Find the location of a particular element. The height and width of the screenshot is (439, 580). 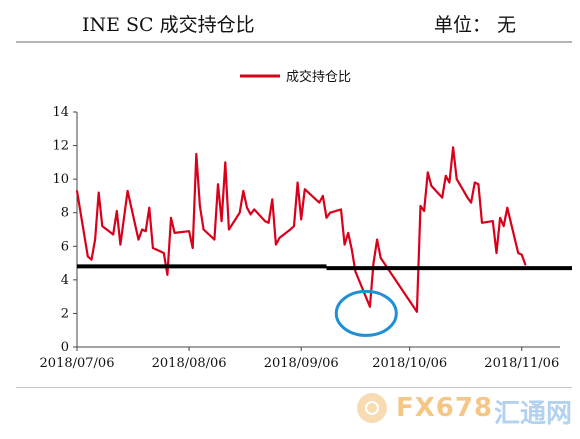

header-divider is located at coordinates (294, 42).